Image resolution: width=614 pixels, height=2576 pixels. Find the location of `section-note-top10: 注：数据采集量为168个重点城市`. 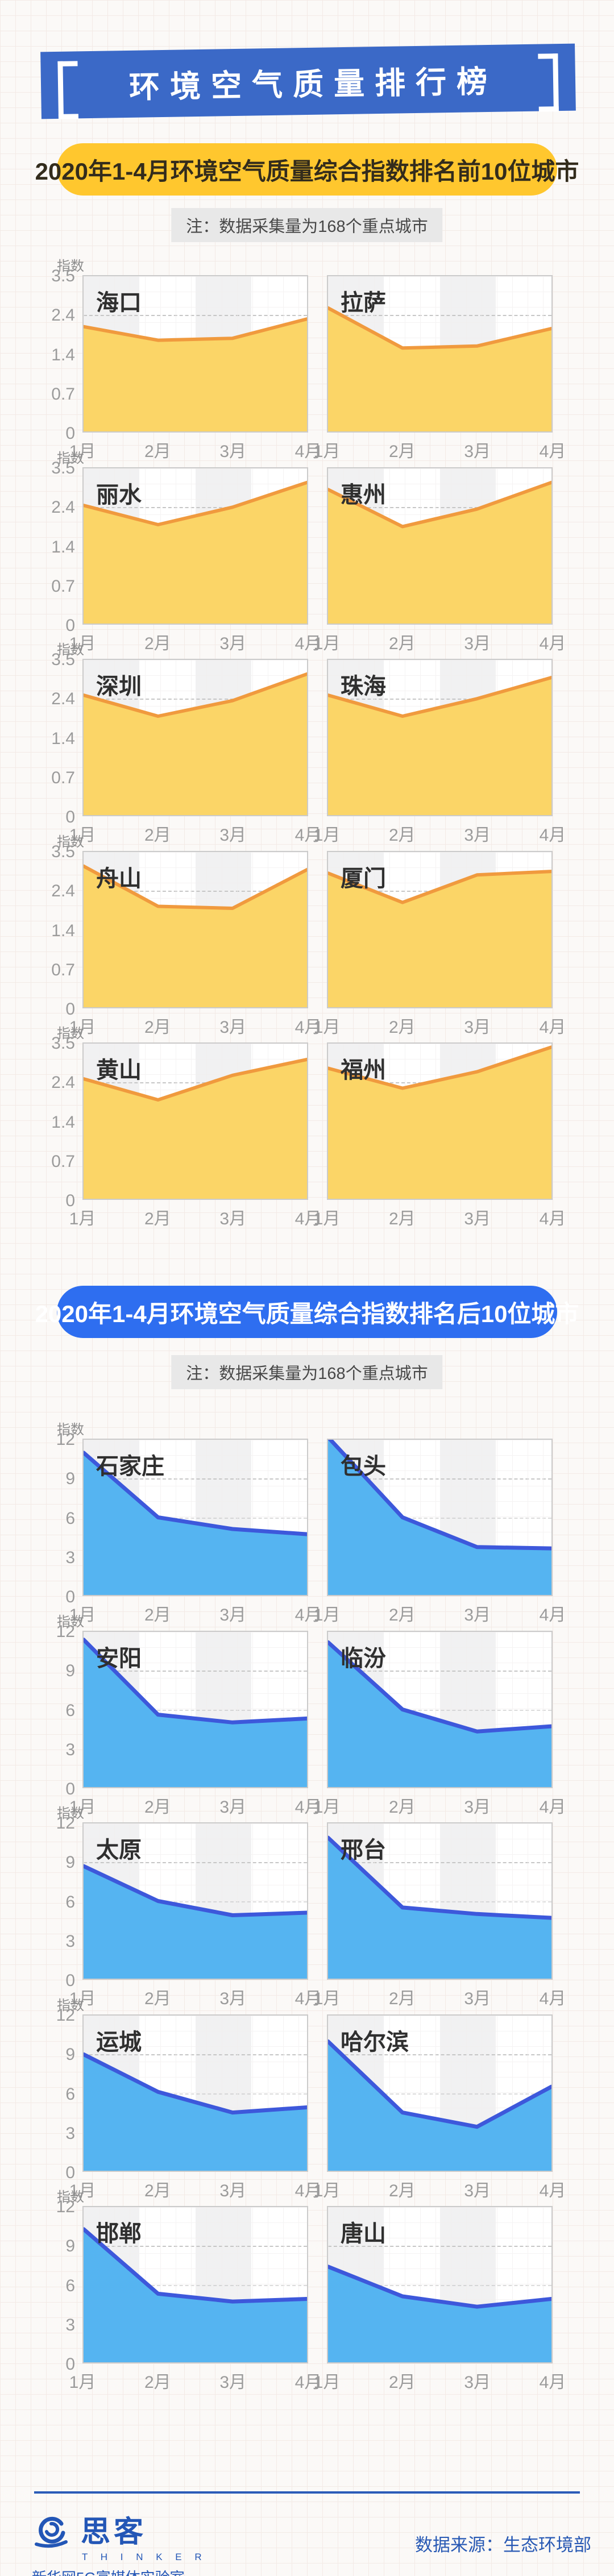

section-note-top10: 注：数据采集量为168个重点城市 is located at coordinates (307, 225).